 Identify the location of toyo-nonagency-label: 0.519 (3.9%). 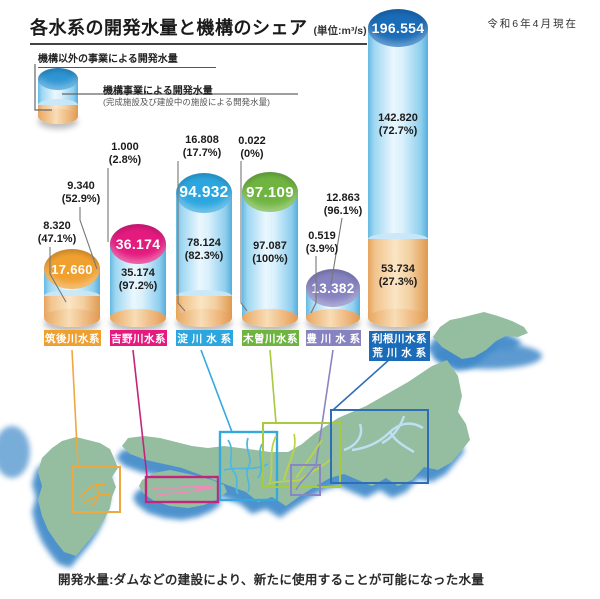
(322, 242).